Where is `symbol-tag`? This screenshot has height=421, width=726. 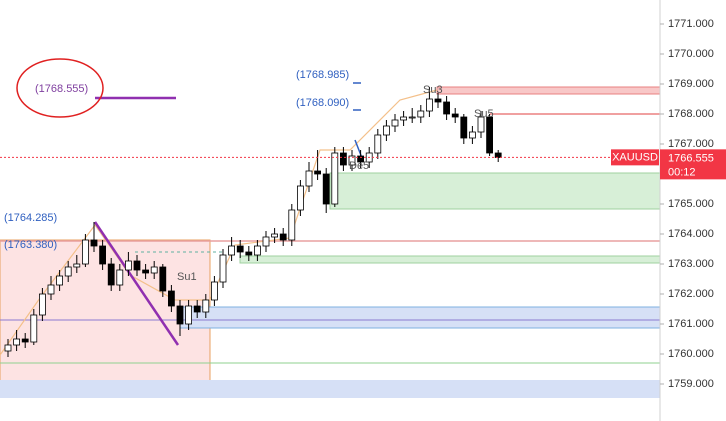
symbol-tag is located at coordinates (635, 157).